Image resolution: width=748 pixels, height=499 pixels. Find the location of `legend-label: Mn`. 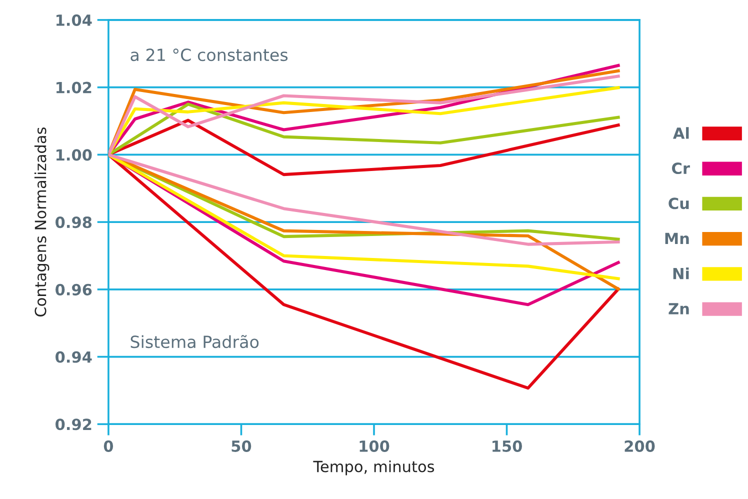

legend-label: Mn is located at coordinates (677, 238).